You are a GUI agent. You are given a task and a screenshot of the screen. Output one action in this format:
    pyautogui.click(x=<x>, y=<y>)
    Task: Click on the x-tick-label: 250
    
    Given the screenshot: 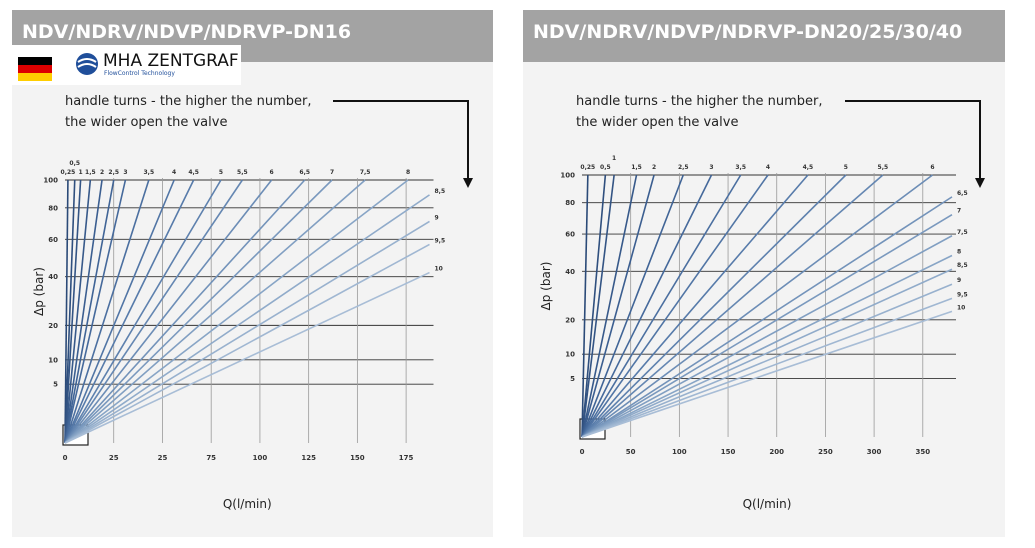 What is the action you would take?
    pyautogui.click(x=825, y=452)
    